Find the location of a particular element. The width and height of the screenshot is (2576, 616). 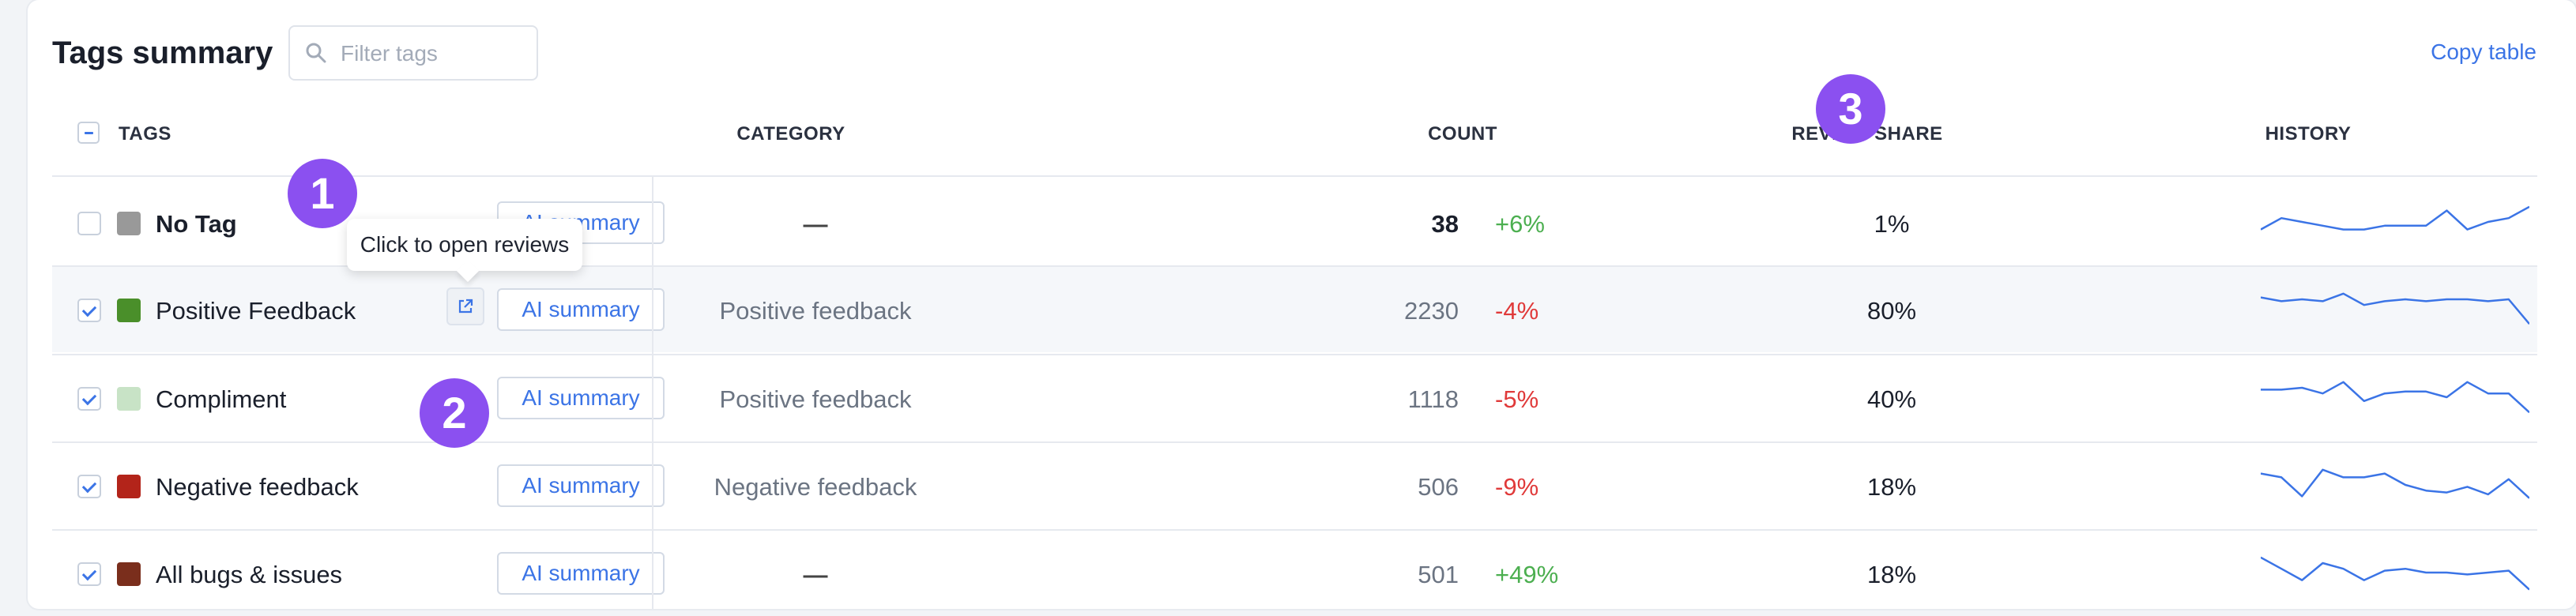

tag-count: 1118 is located at coordinates (1433, 399).